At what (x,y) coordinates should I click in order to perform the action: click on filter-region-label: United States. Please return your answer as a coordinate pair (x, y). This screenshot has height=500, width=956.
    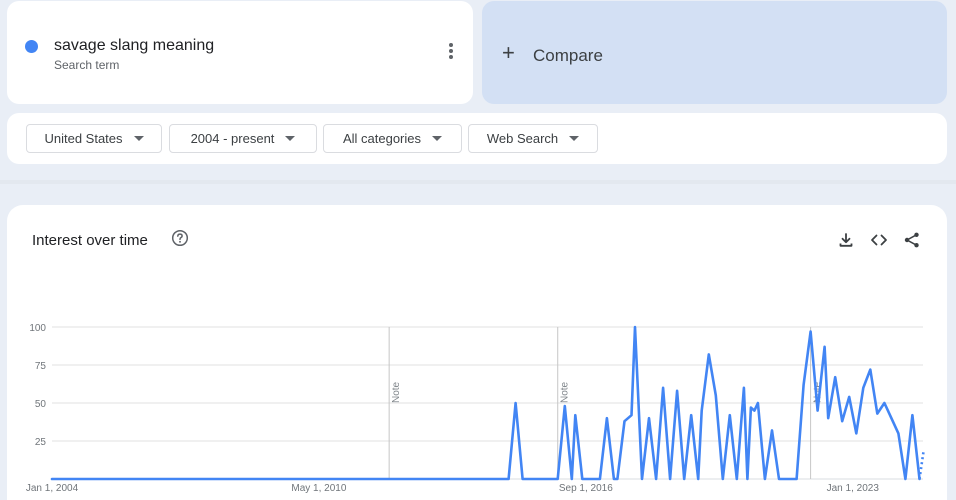
    Looking at the image, I should click on (83, 138).